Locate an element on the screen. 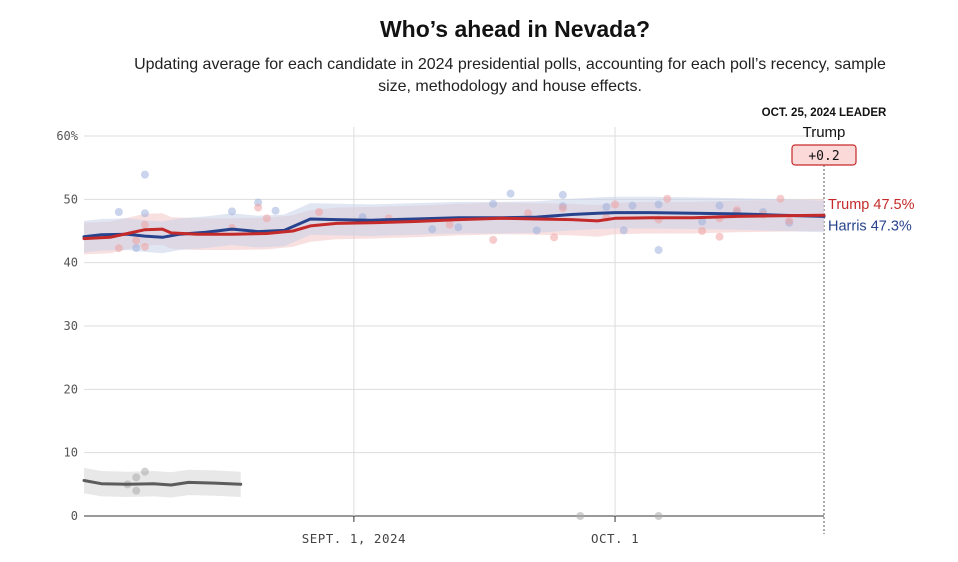 The image size is (958, 562). uncertainty-band-other is located at coordinates (162, 482).